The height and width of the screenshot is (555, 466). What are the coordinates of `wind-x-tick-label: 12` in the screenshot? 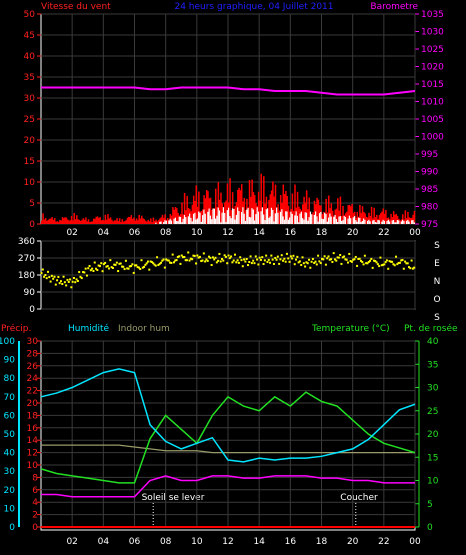 It's located at (227, 233).